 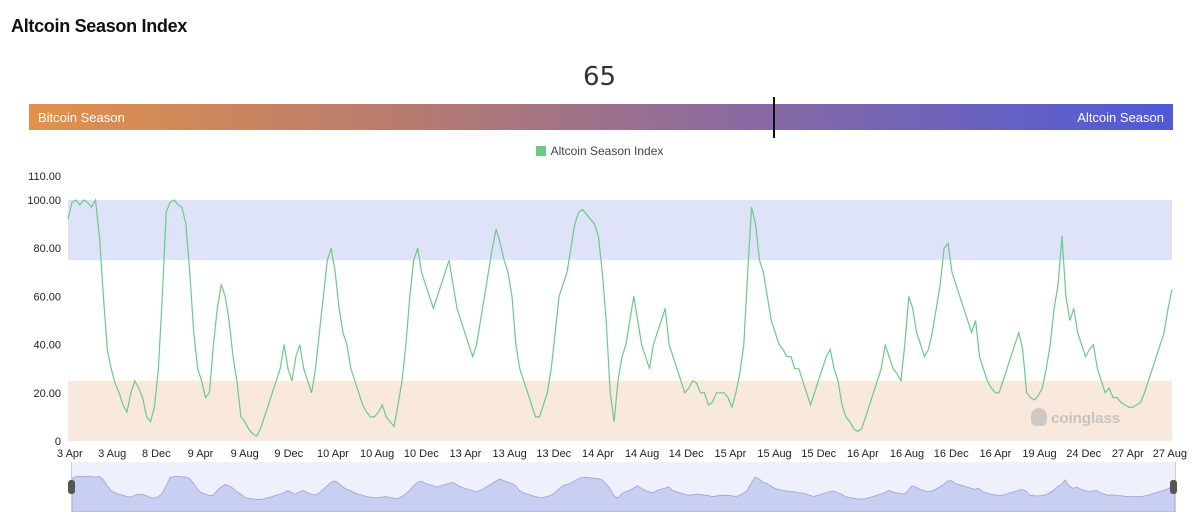 What do you see at coordinates (686, 454) in the screenshot?
I see `x-tick-label: 14 Dec` at bounding box center [686, 454].